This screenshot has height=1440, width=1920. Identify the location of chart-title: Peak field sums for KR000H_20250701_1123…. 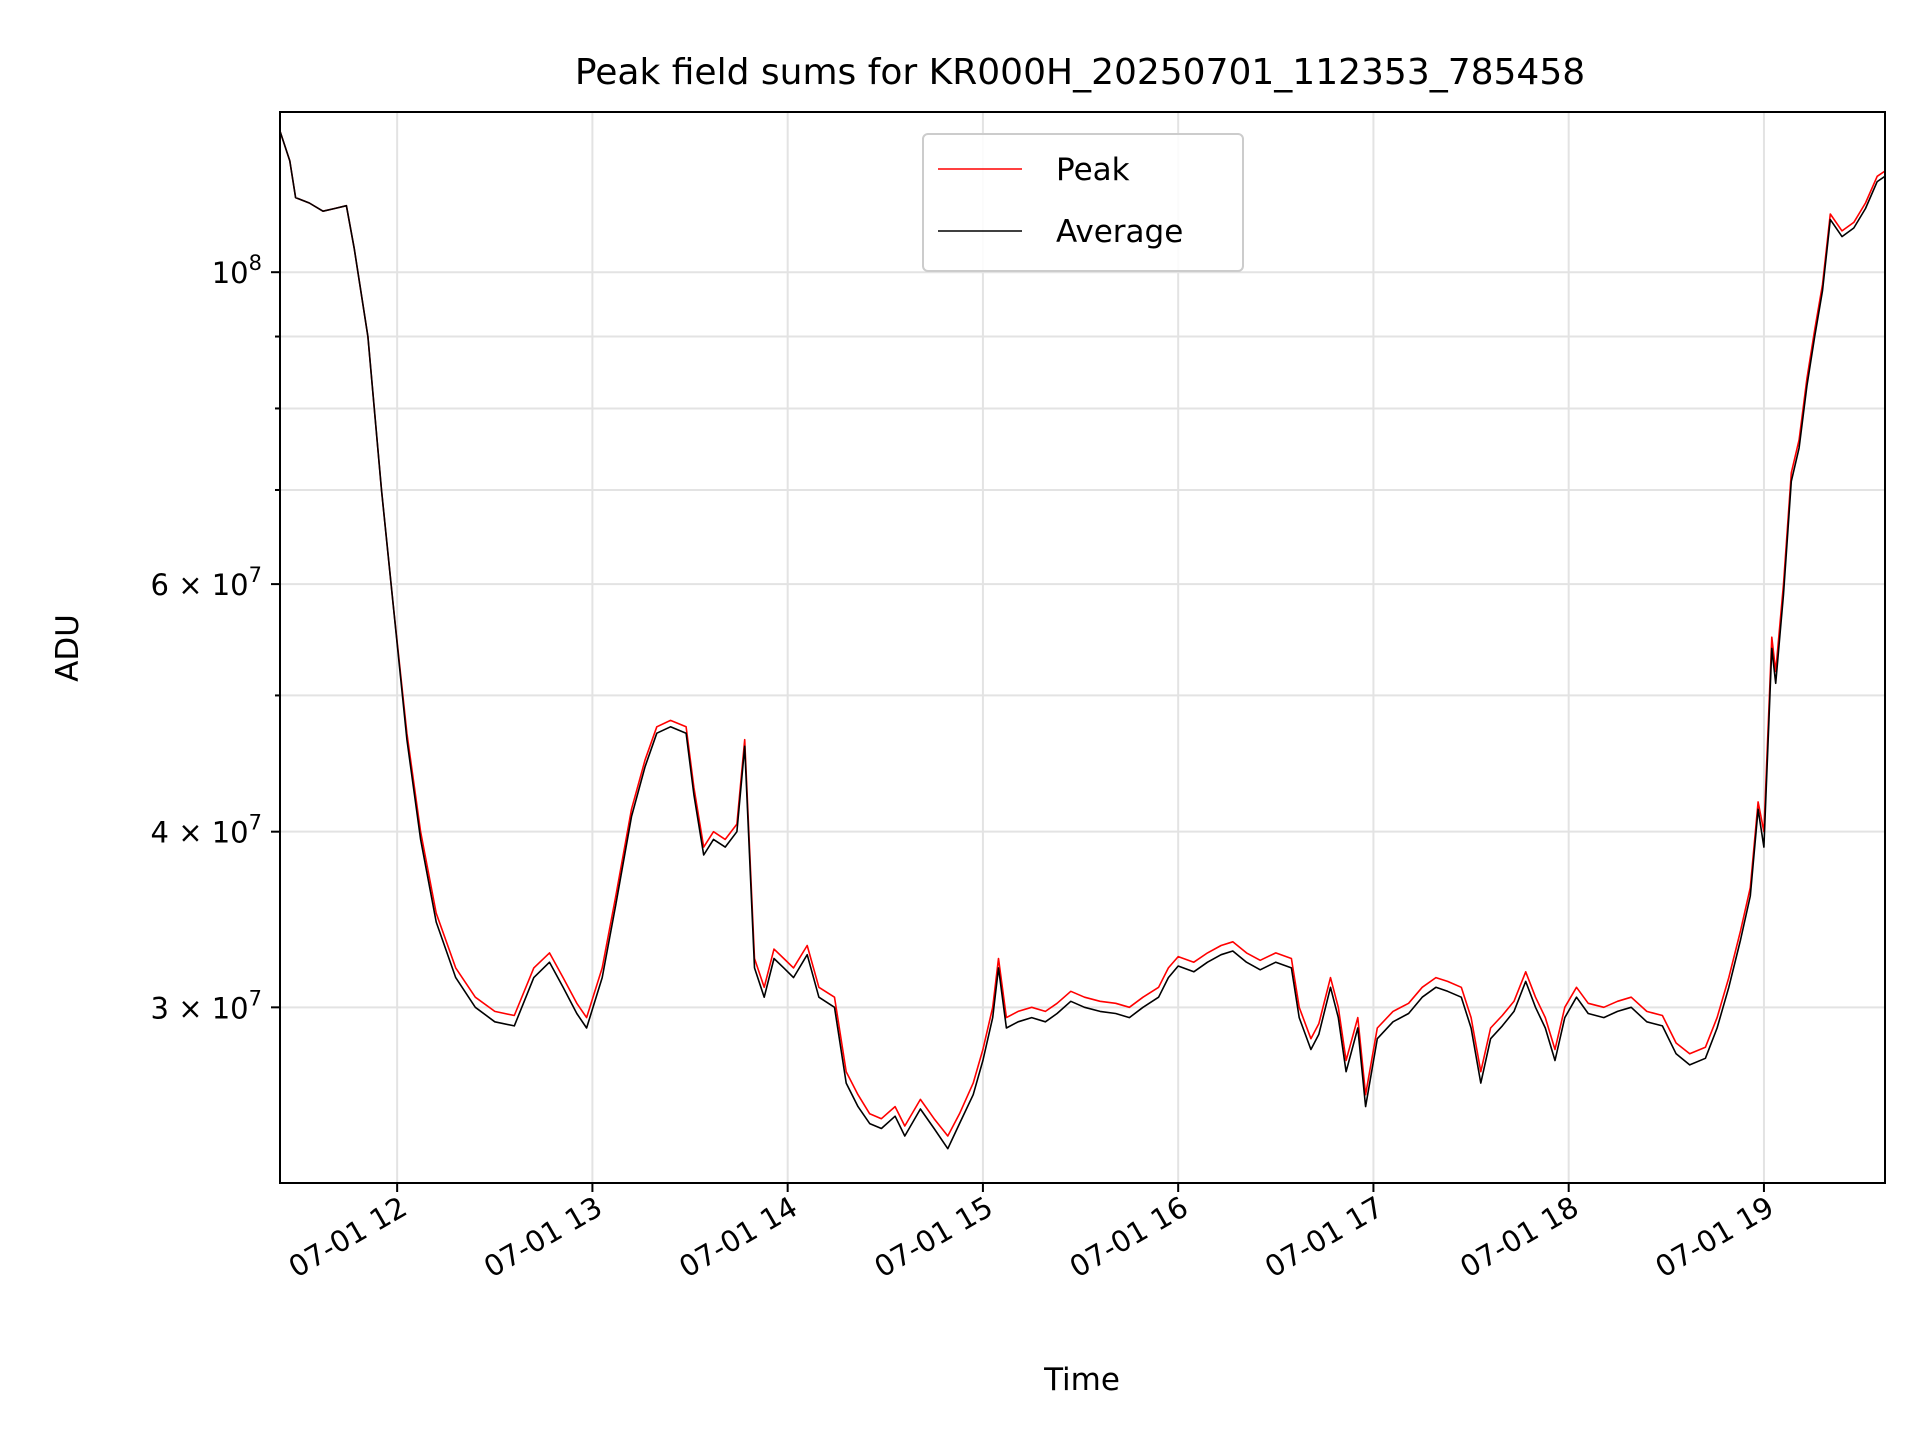
(1080, 72).